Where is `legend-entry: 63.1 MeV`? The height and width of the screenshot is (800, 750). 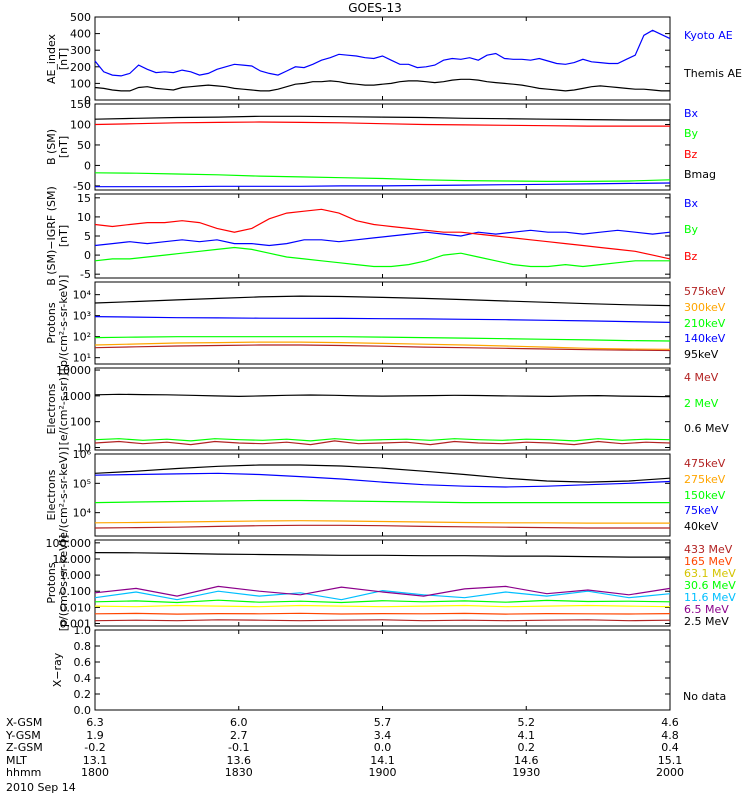 legend-entry: 63.1 MeV is located at coordinates (710, 573).